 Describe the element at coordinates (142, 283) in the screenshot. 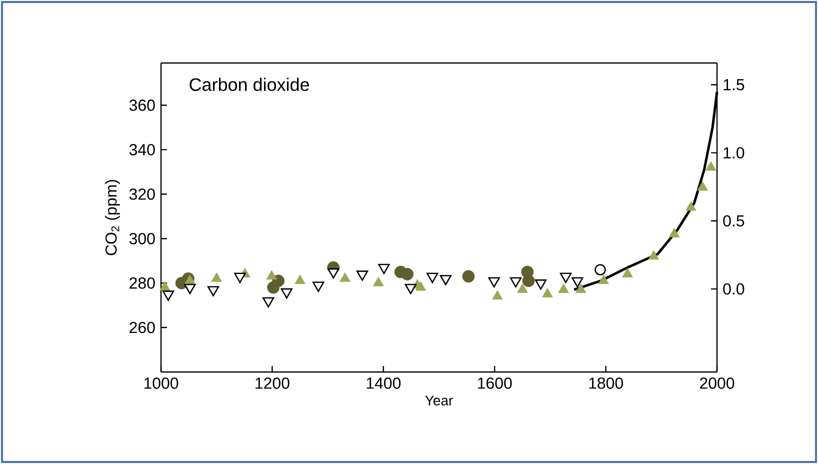

I see `y-tick-label: 280` at that location.